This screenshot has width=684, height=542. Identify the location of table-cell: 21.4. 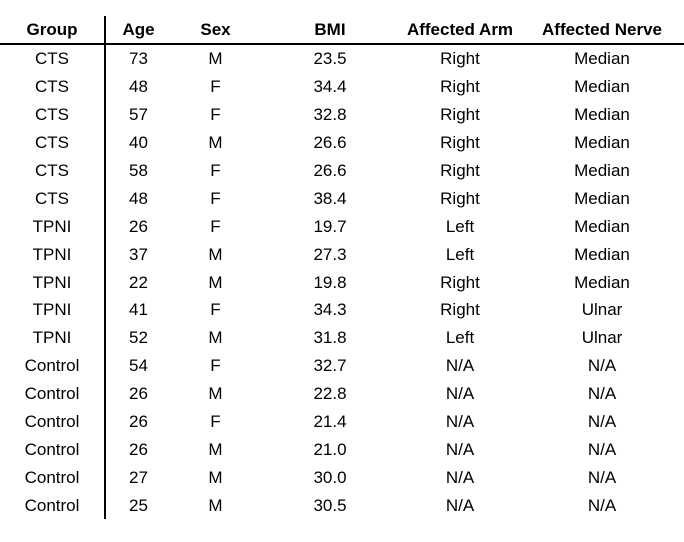
(330, 422).